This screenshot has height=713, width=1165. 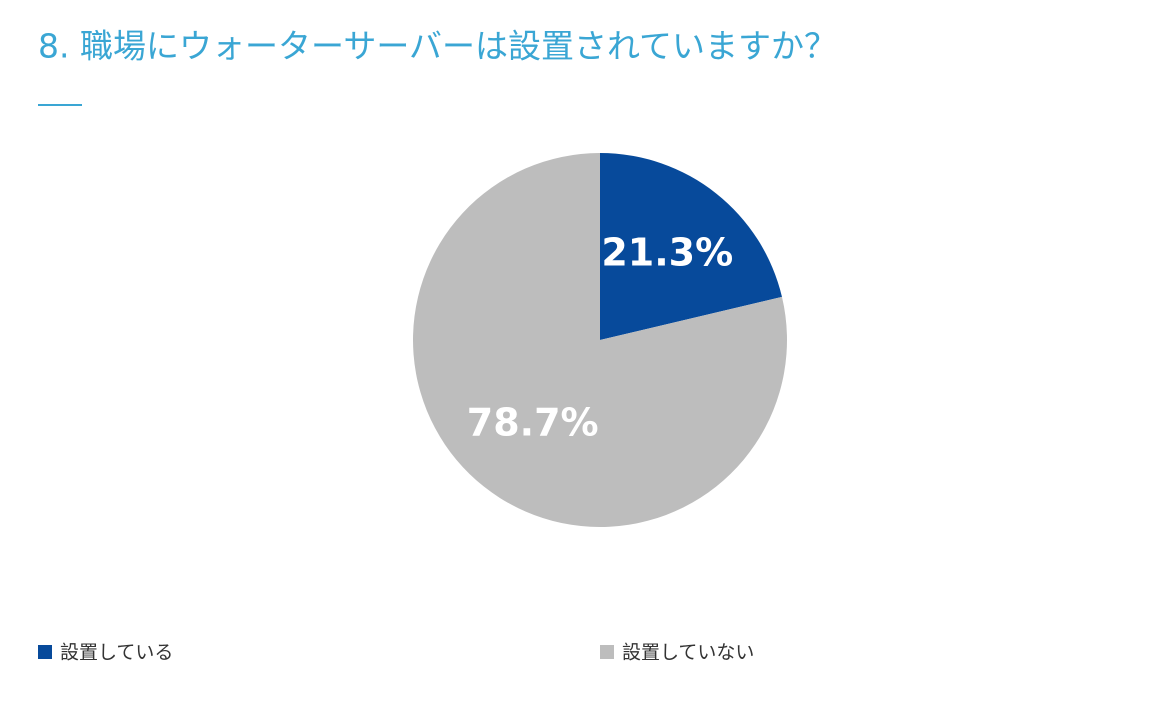 I want to click on pie-slice, so click(x=691, y=246).